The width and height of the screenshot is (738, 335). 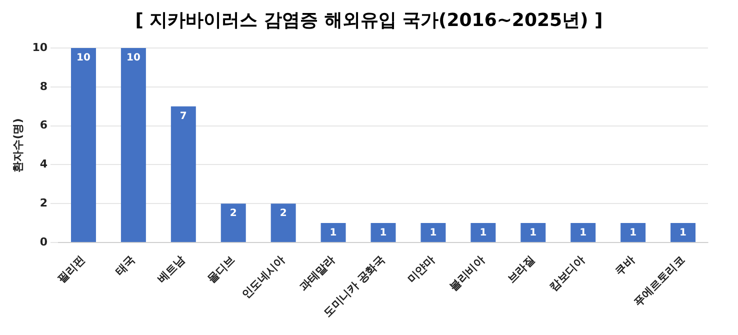 I want to click on y-tick-label: 2, so click(x=44, y=203).